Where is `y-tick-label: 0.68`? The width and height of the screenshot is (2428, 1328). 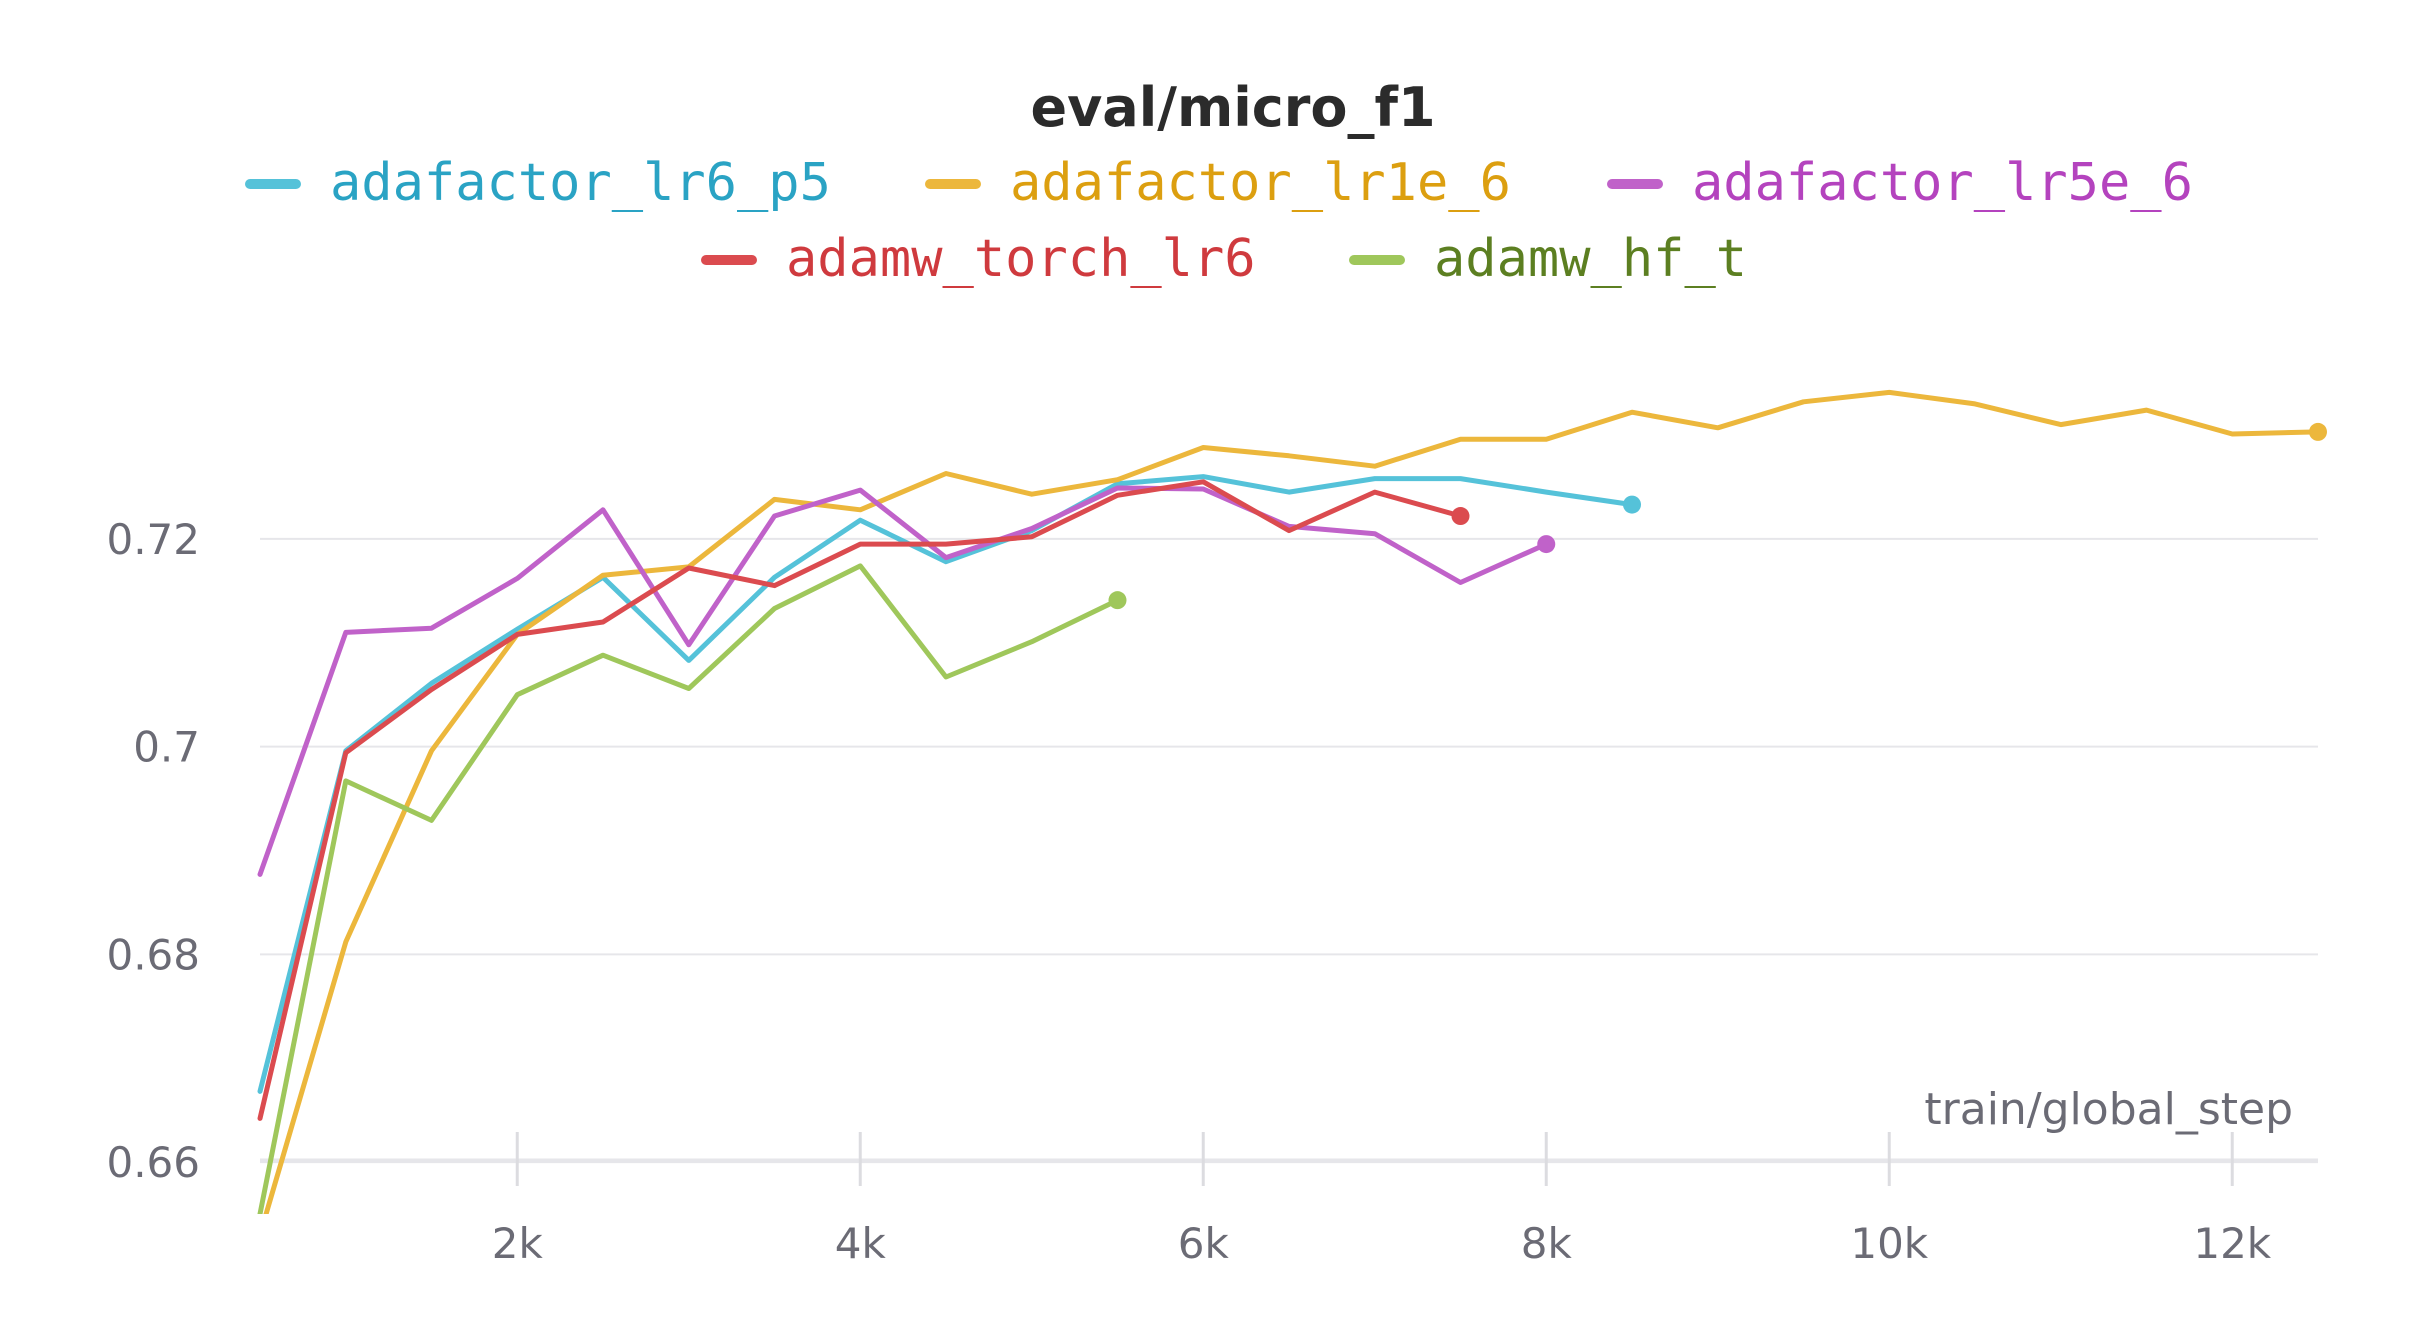
y-tick-label: 0.68 is located at coordinates (153, 954).